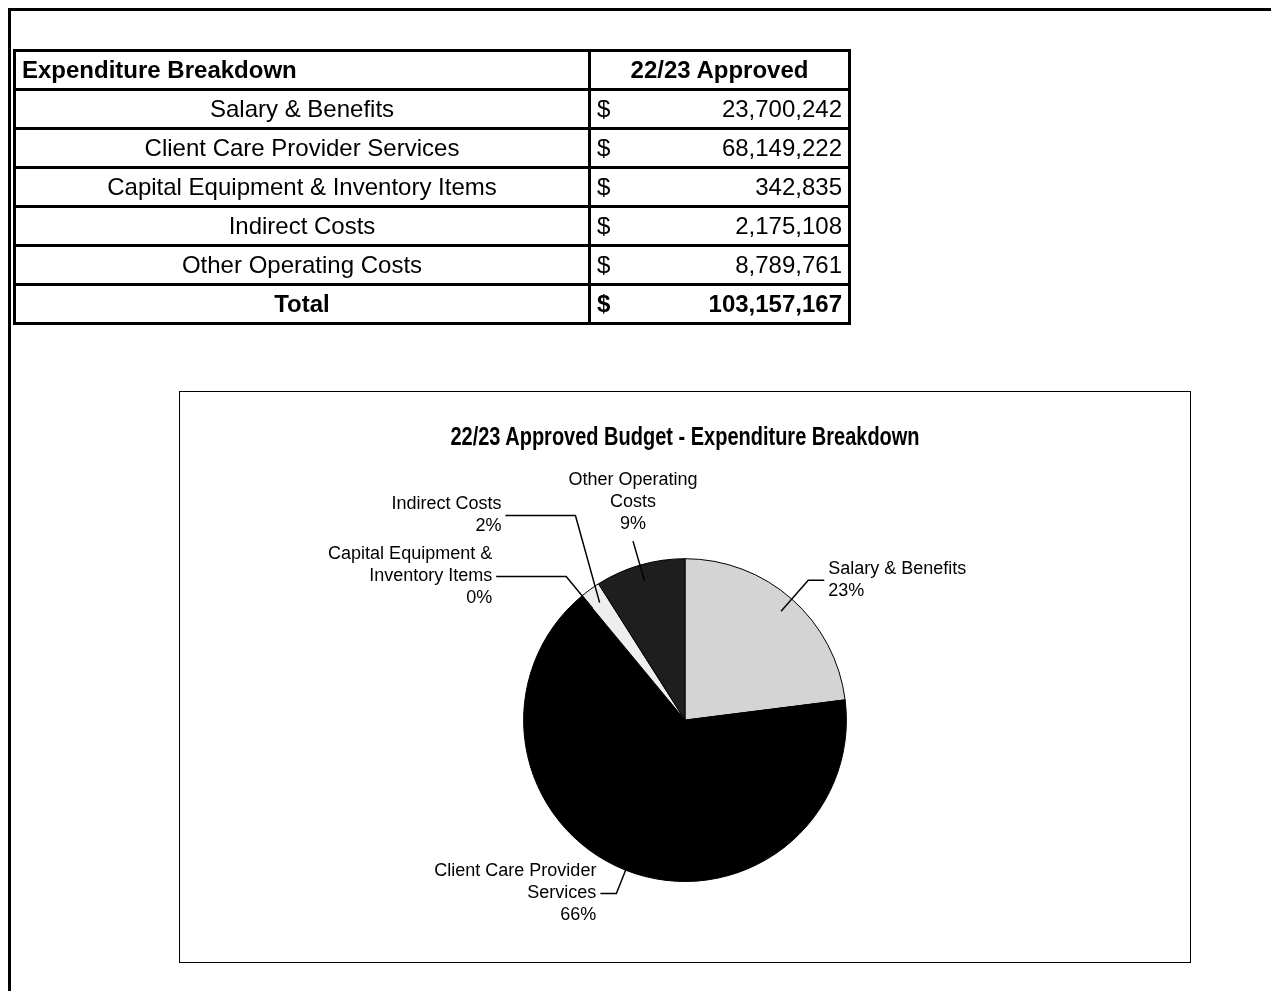 Image resolution: width=1276 pixels, height=998 pixels. I want to click on category-label: Salary & Benefits, so click(302, 109).